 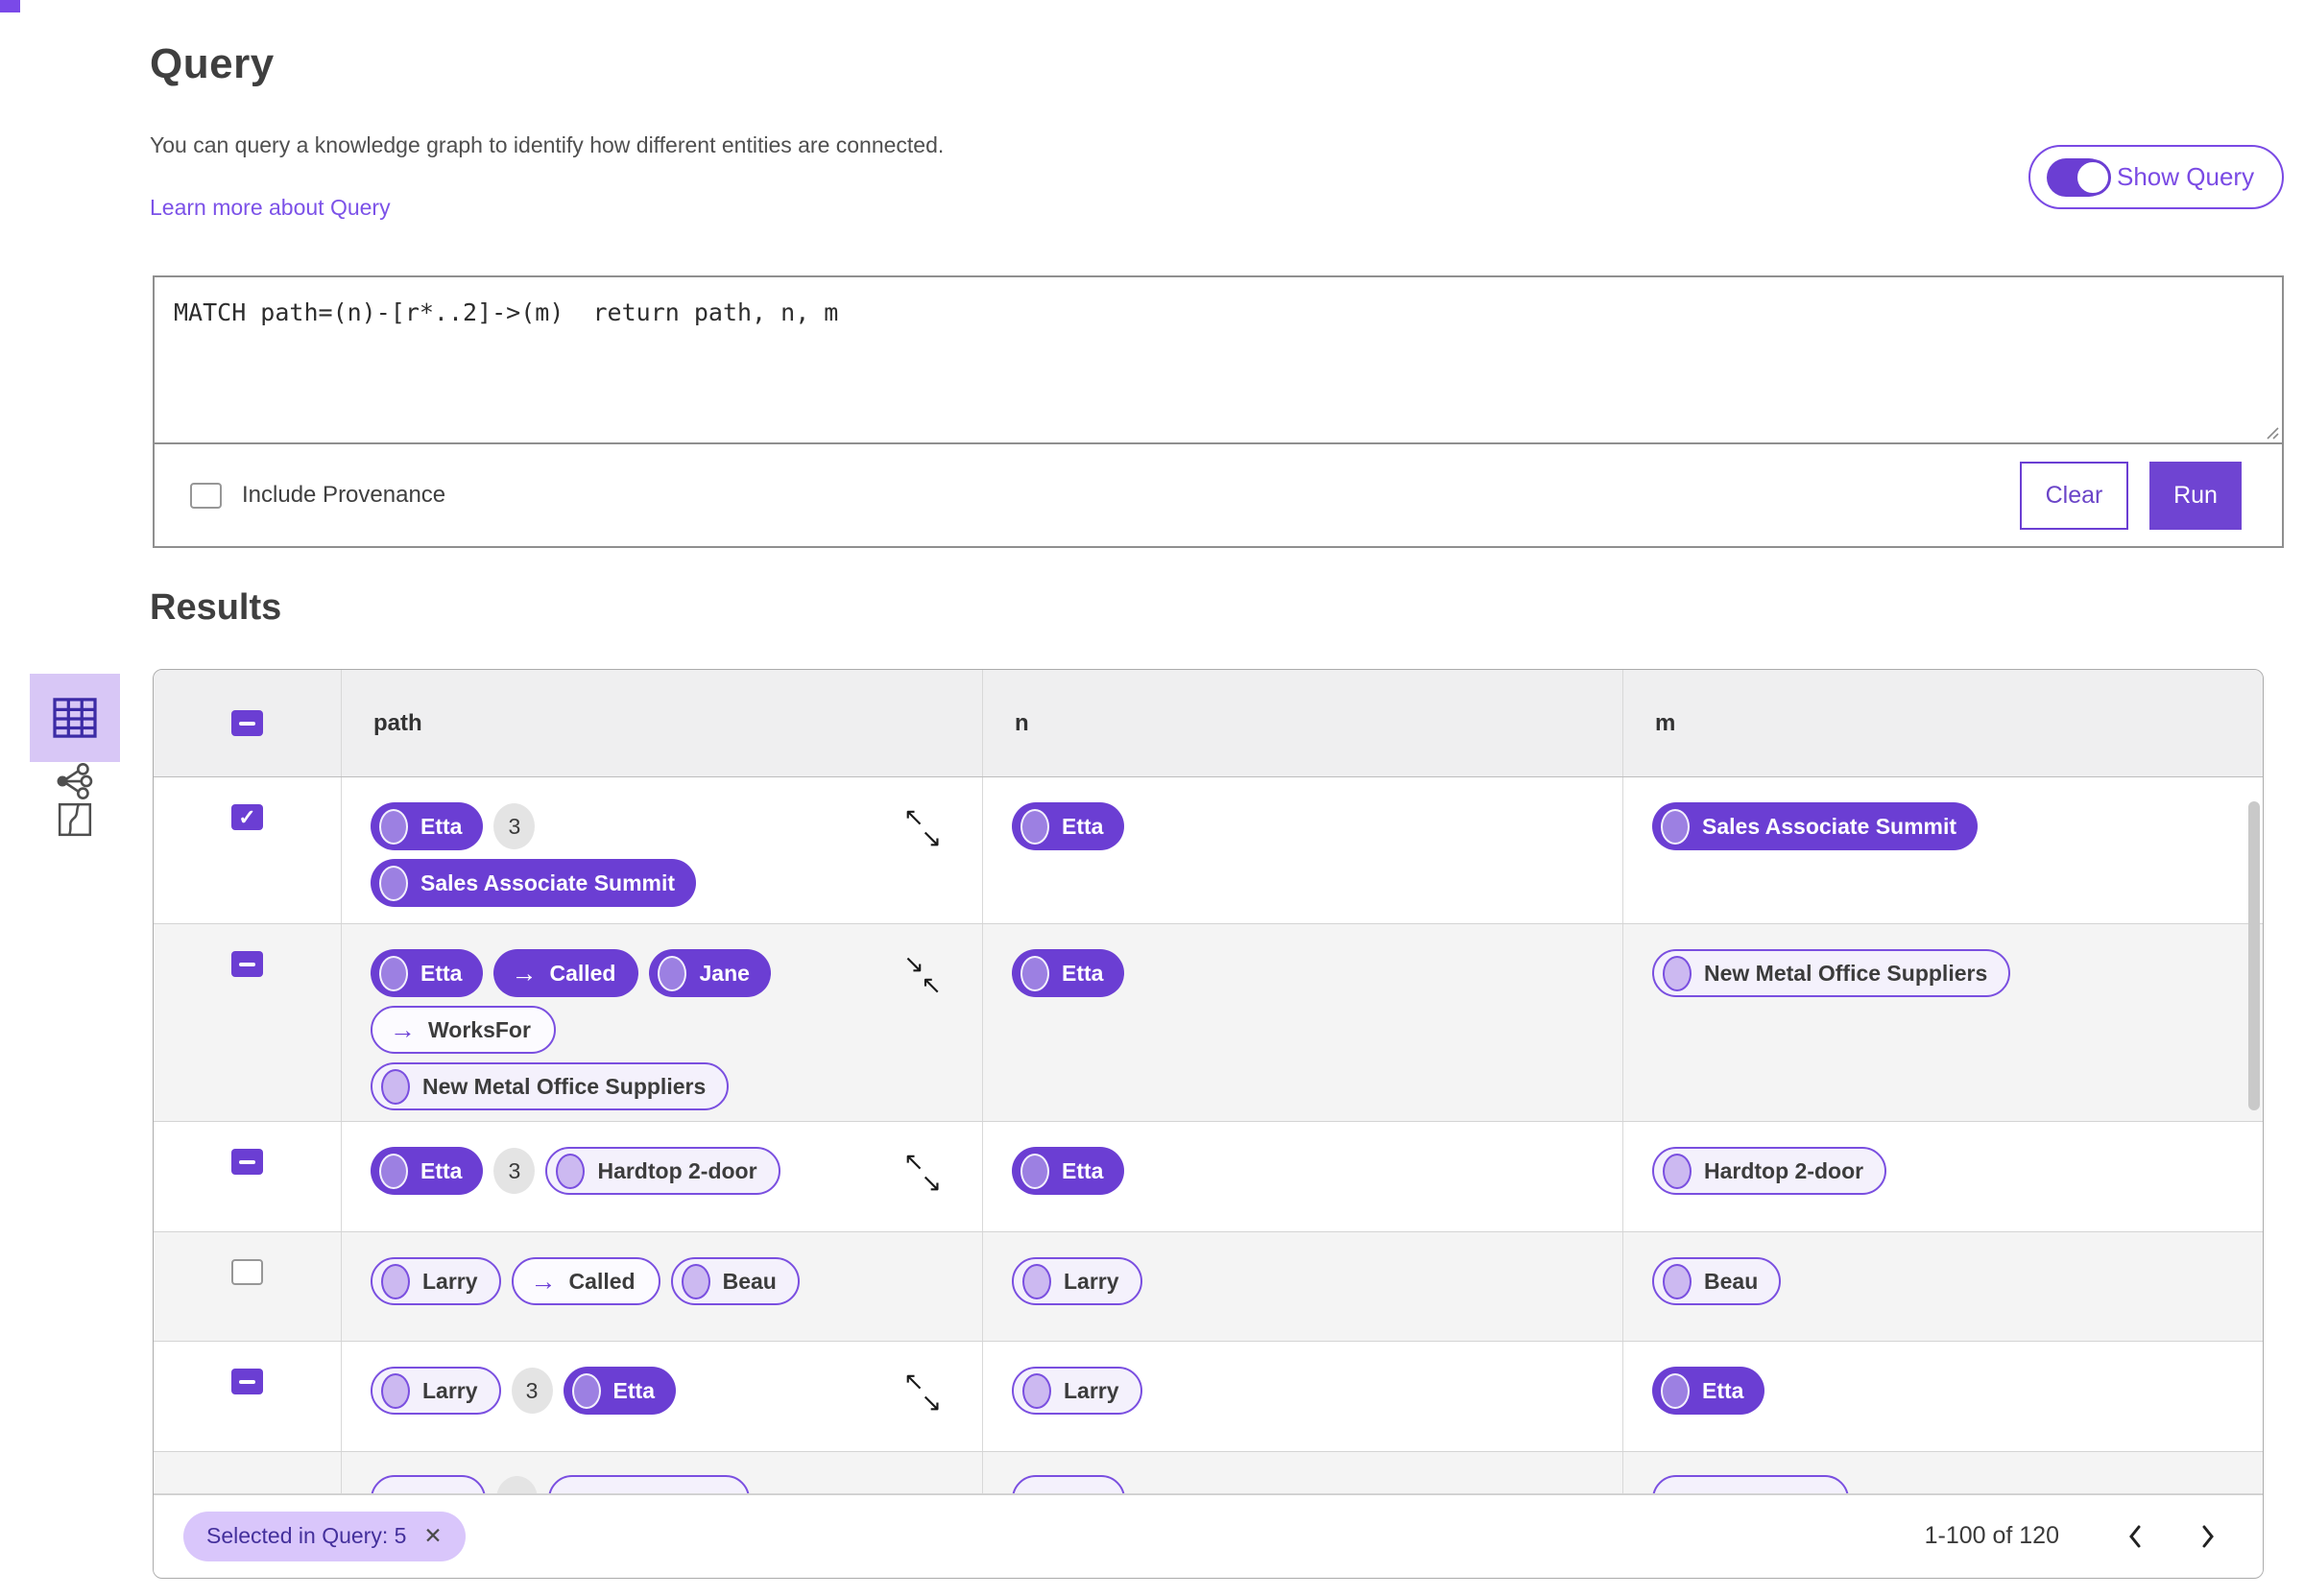 What do you see at coordinates (2254, 955) in the screenshot?
I see `vertical-scrollbar-thumb` at bounding box center [2254, 955].